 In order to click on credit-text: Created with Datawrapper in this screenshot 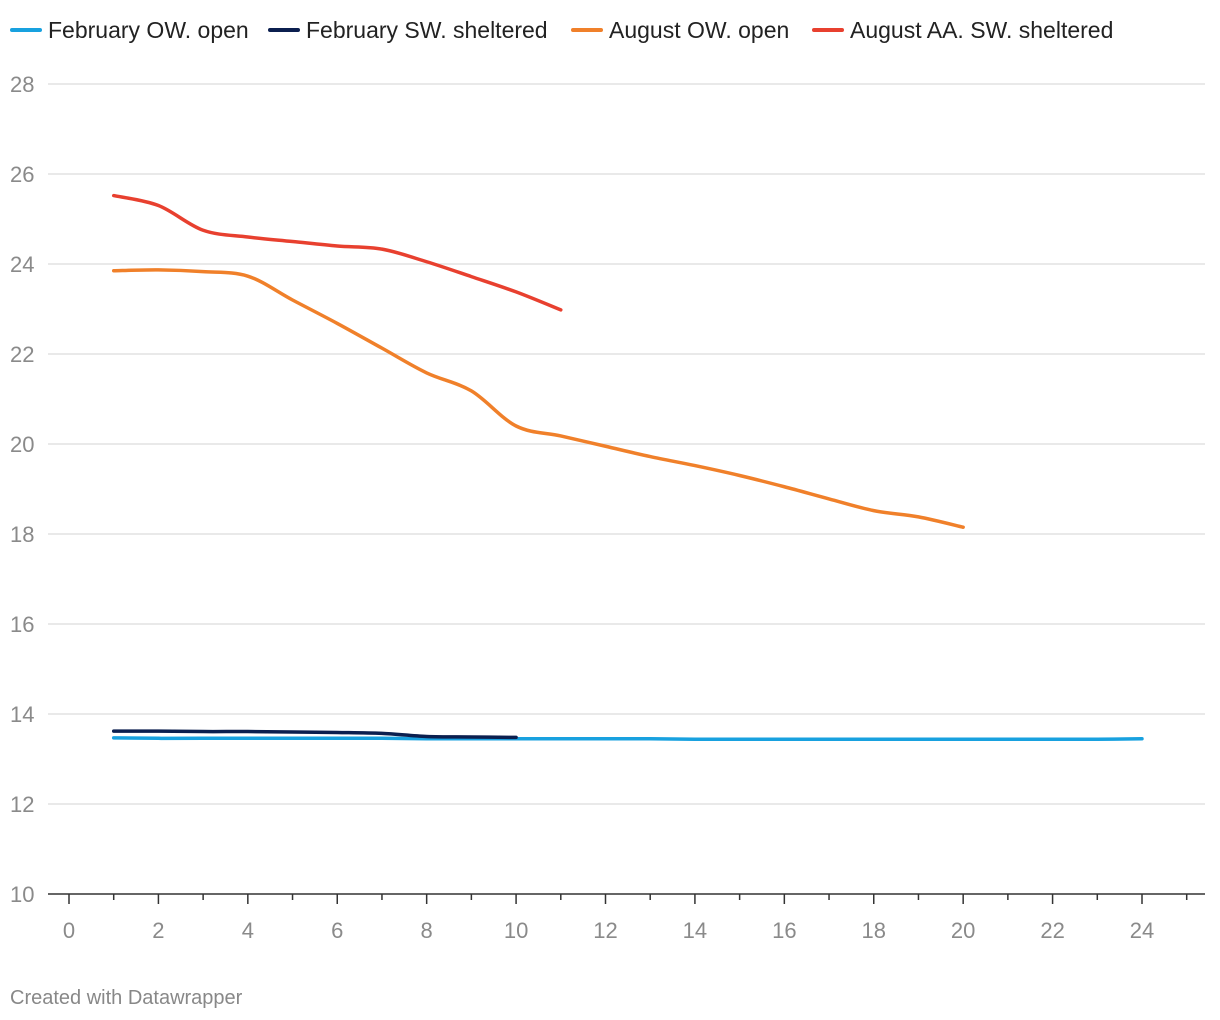, I will do `click(126, 998)`.